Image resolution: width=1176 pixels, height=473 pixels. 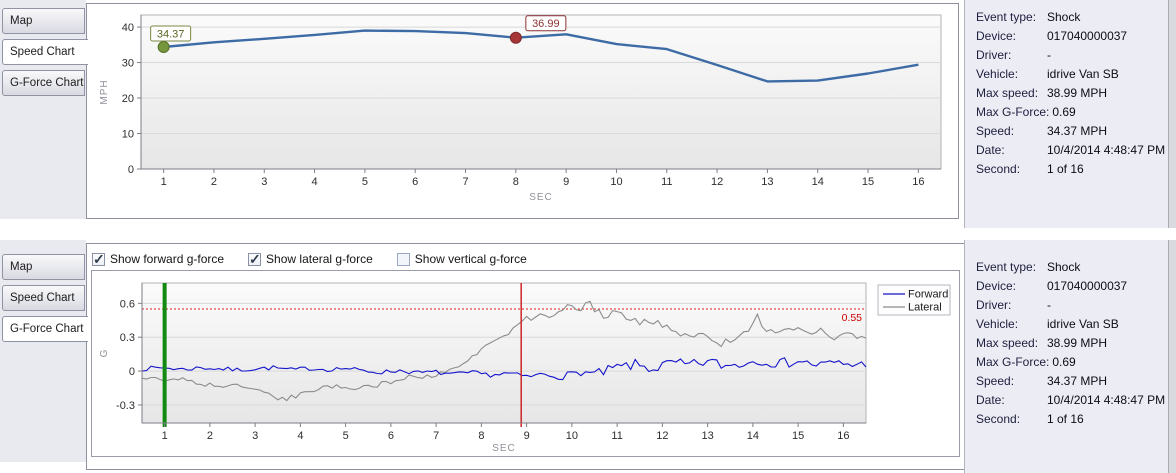 I want to click on lateral-gforce-series, so click(x=504, y=351).